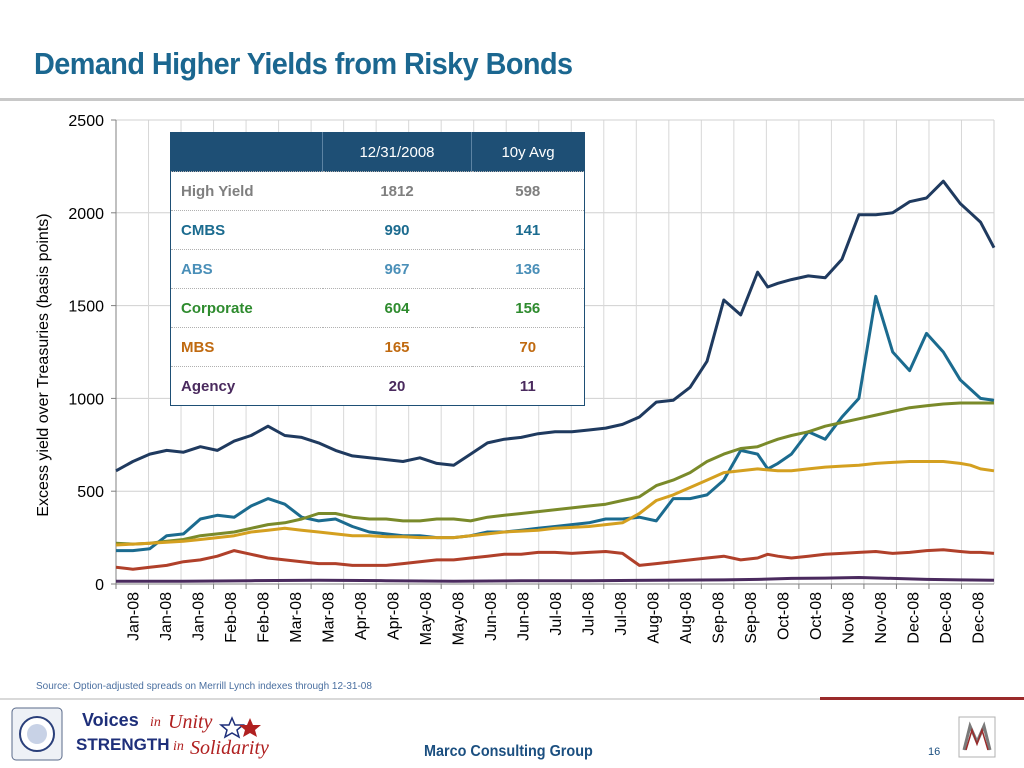  What do you see at coordinates (922, 698) in the screenshot?
I see `footer-accent-bar` at bounding box center [922, 698].